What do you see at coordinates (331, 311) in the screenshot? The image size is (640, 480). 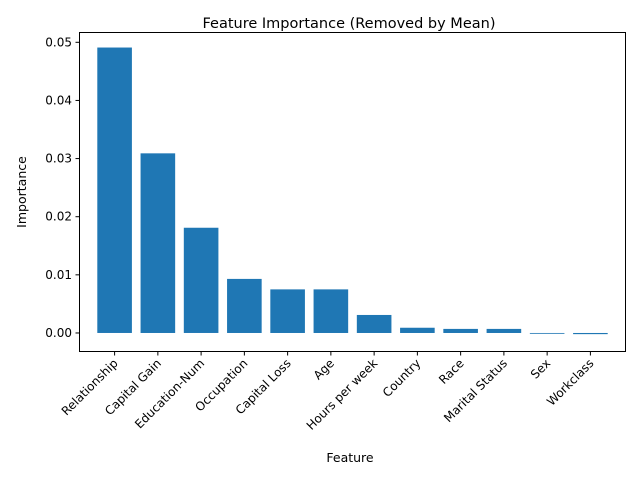 I see `bar-age` at bounding box center [331, 311].